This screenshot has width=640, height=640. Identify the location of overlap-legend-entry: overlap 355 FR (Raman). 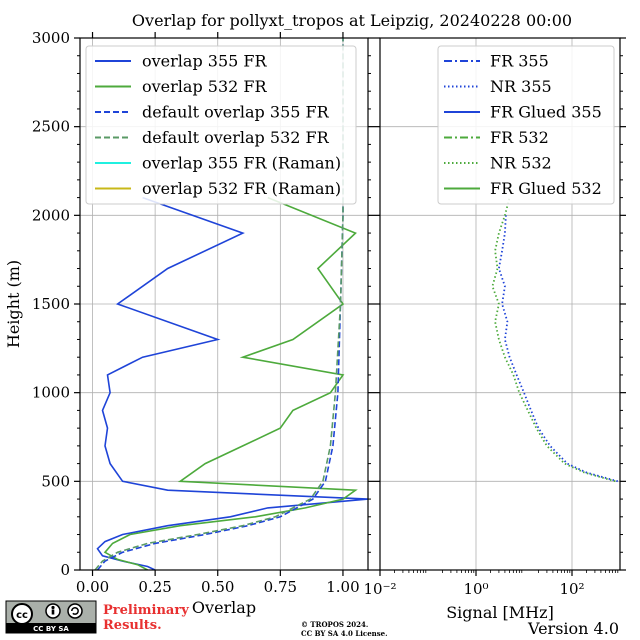
(241, 163).